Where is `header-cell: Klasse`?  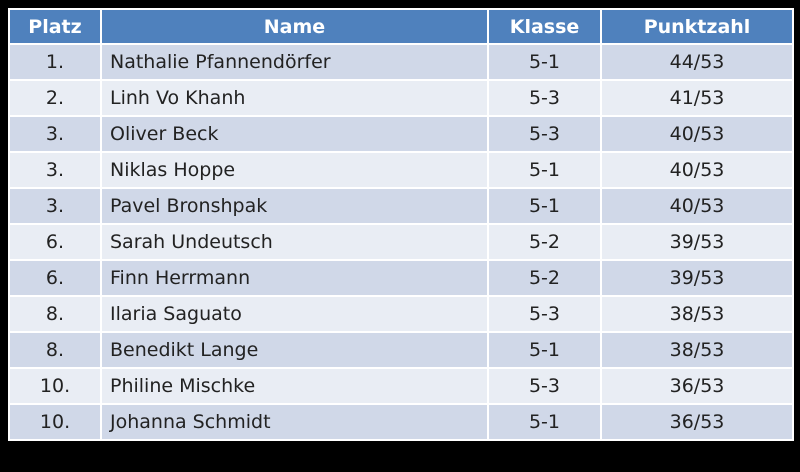 header-cell: Klasse is located at coordinates (544, 26).